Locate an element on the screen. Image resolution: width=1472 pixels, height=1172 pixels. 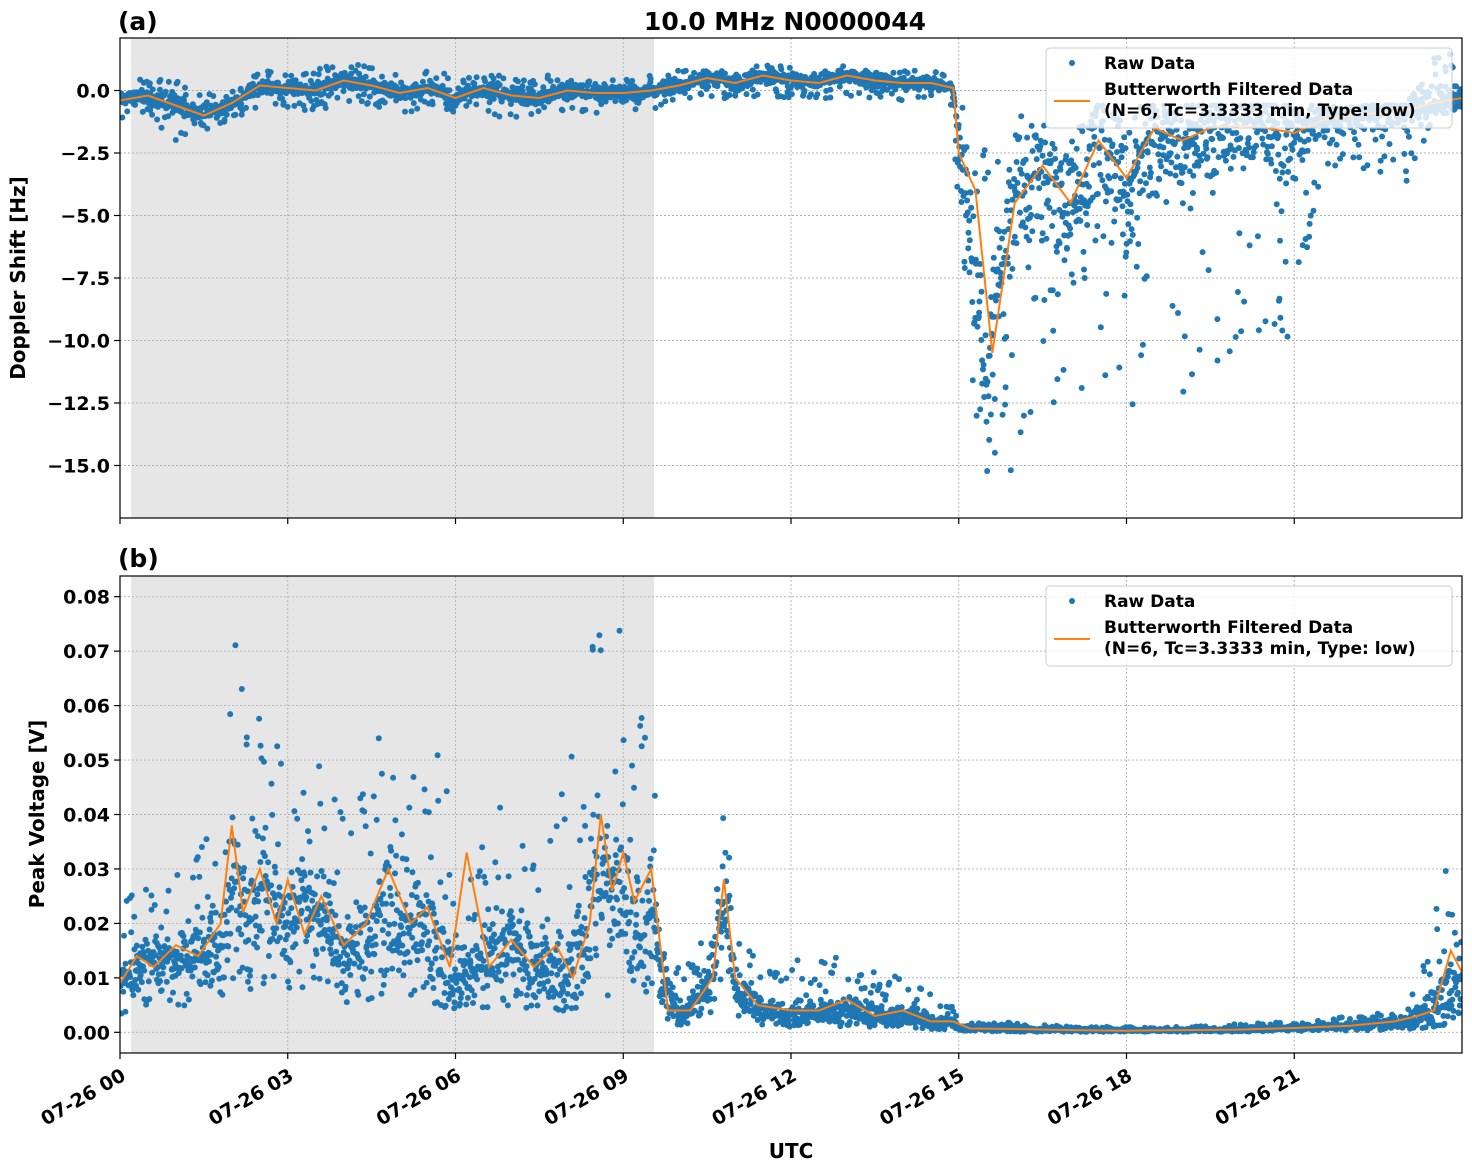
y-axis-label: Doppler Shift [Hz] is located at coordinates (18, 278).